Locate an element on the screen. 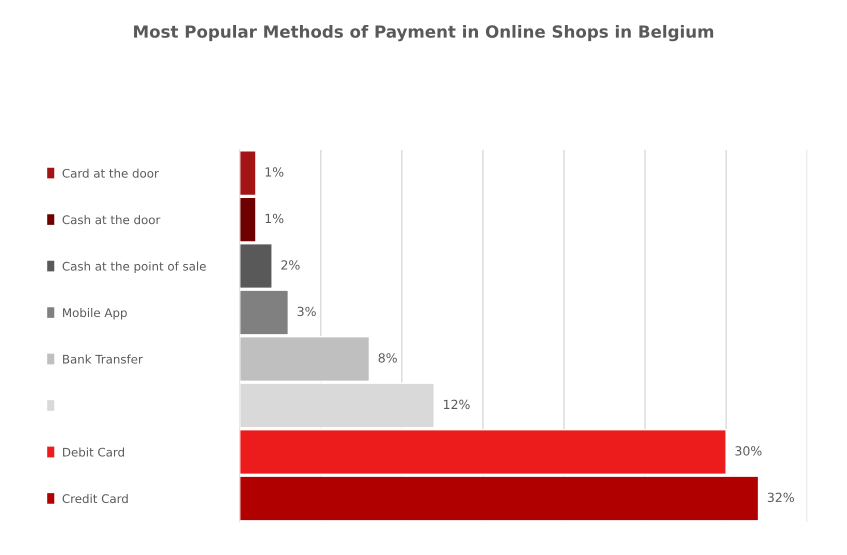  y-tick-label: Cash at the point of sale is located at coordinates (134, 267).